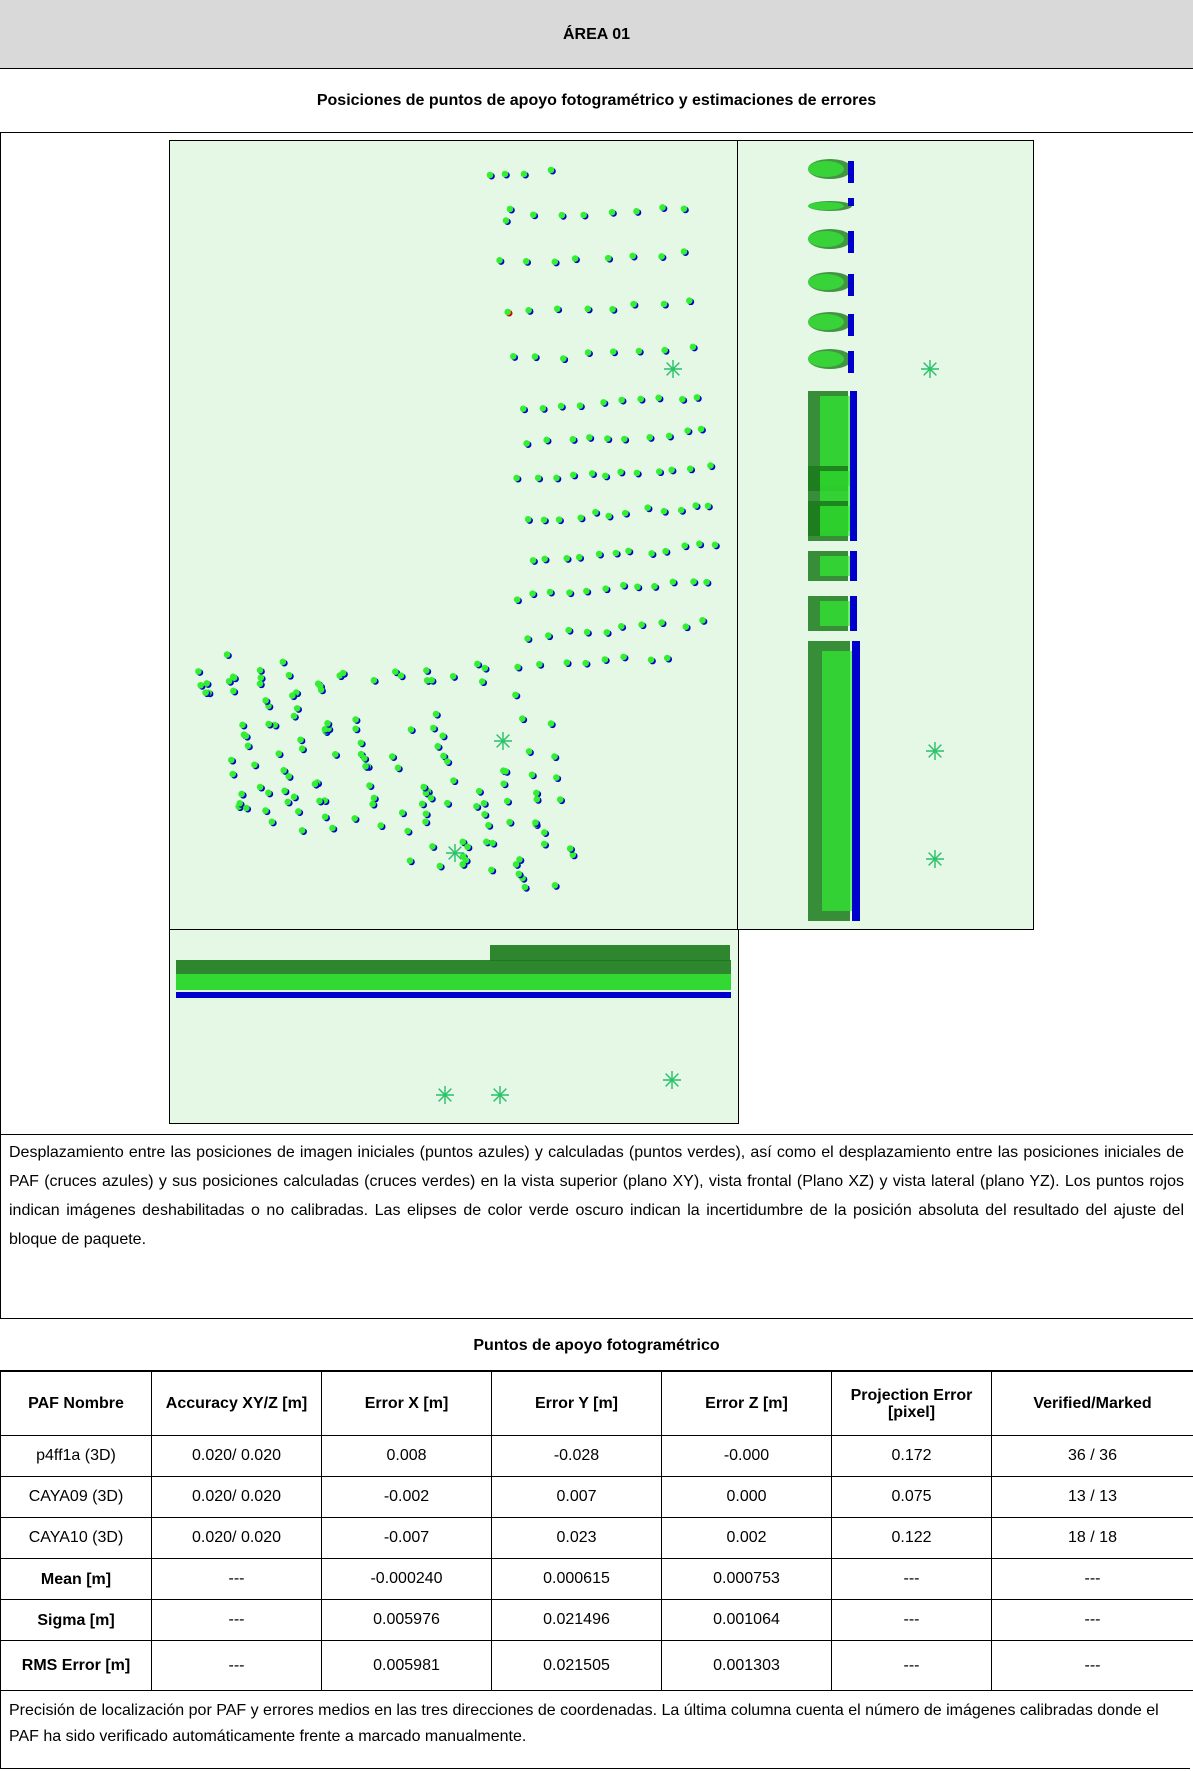 The image size is (1193, 1771). What do you see at coordinates (406, 1403) in the screenshot?
I see `col-header: Error X [m]` at bounding box center [406, 1403].